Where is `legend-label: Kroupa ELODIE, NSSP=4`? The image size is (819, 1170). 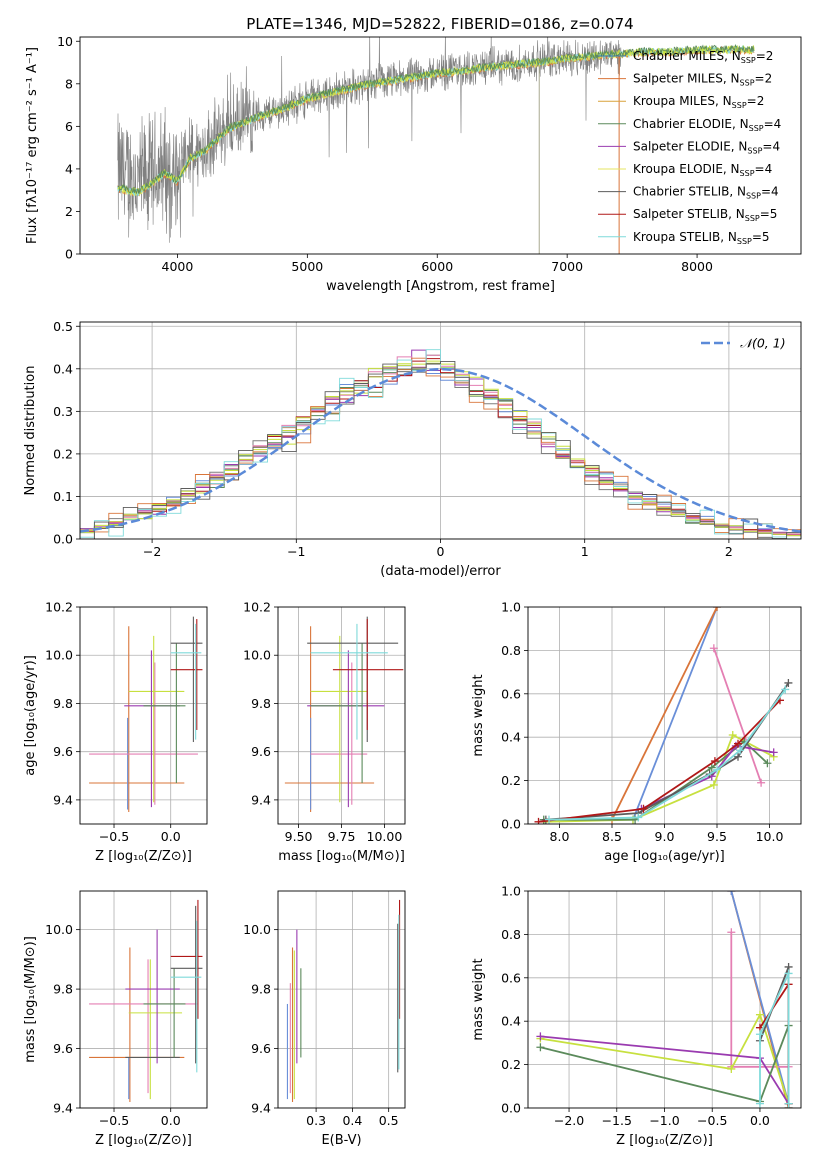 legend-label: Kroupa ELODIE, NSSP=4 is located at coordinates (702, 170).